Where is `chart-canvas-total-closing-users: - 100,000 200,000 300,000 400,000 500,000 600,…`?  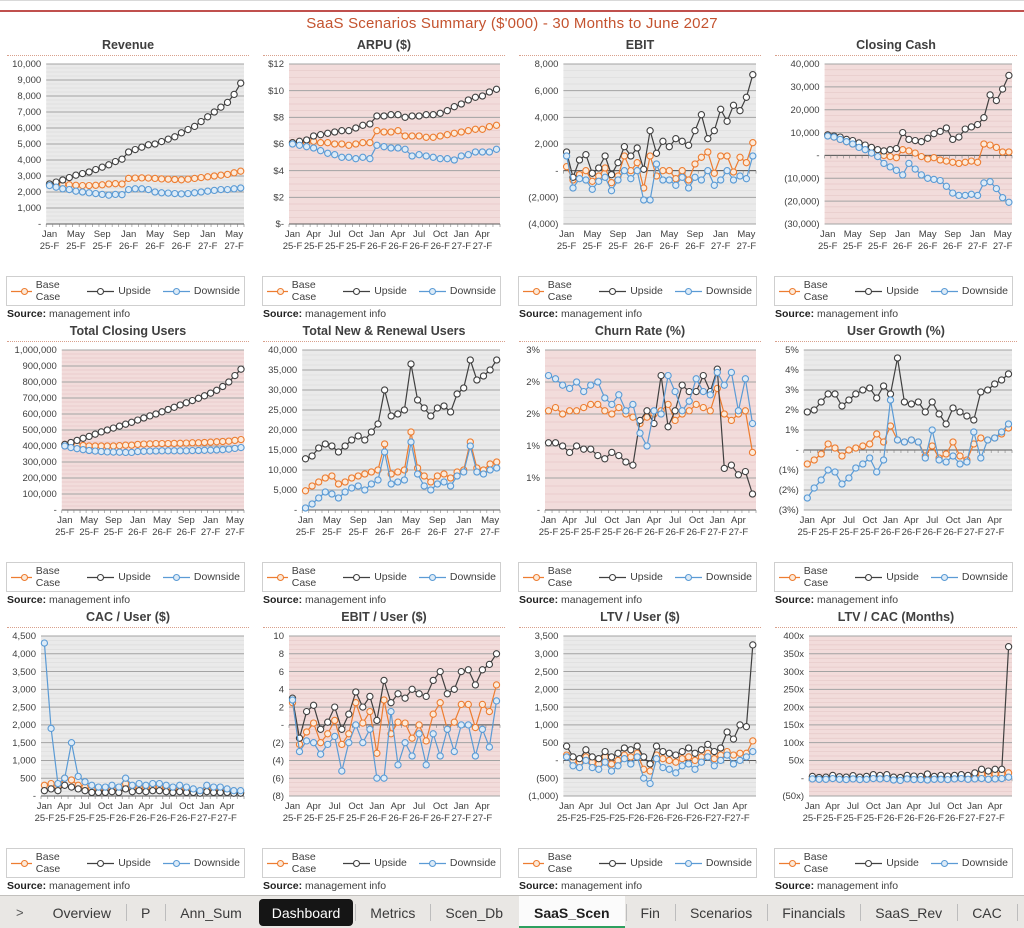
chart-canvas-total-closing-users: - 100,000 200,000 300,000 400,000 500,000 600,… is located at coordinates (128, 443).